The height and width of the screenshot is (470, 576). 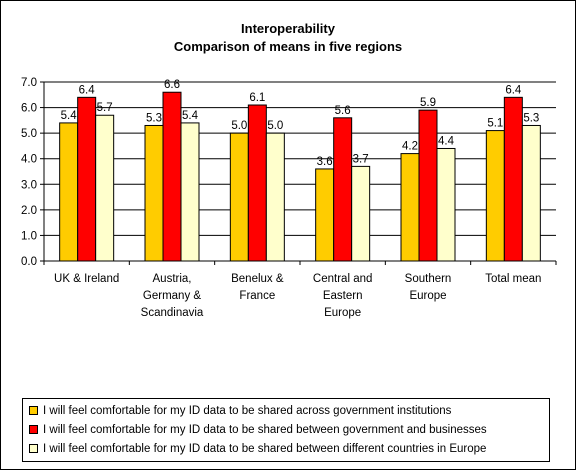 What do you see at coordinates (257, 98) in the screenshot?
I see `bar-value-label: 6.1` at bounding box center [257, 98].